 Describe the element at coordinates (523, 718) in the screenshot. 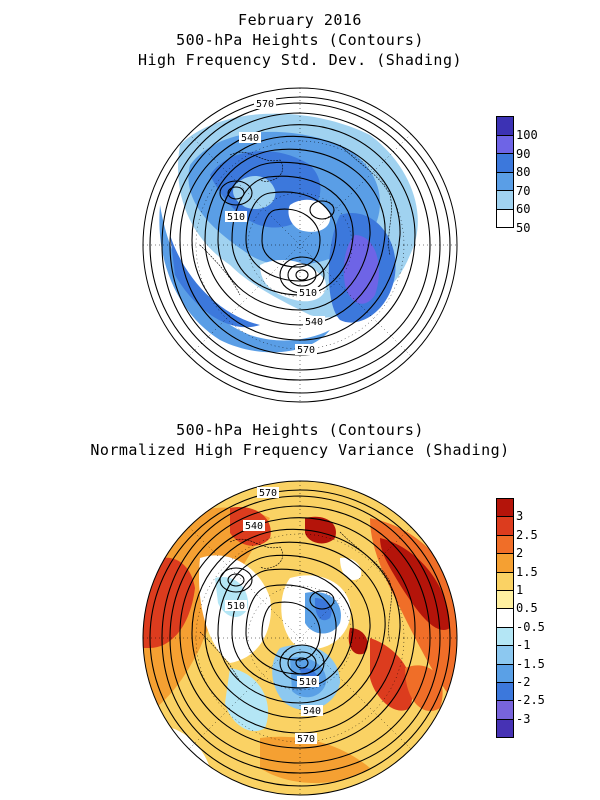

I see `variance-label: -3` at that location.